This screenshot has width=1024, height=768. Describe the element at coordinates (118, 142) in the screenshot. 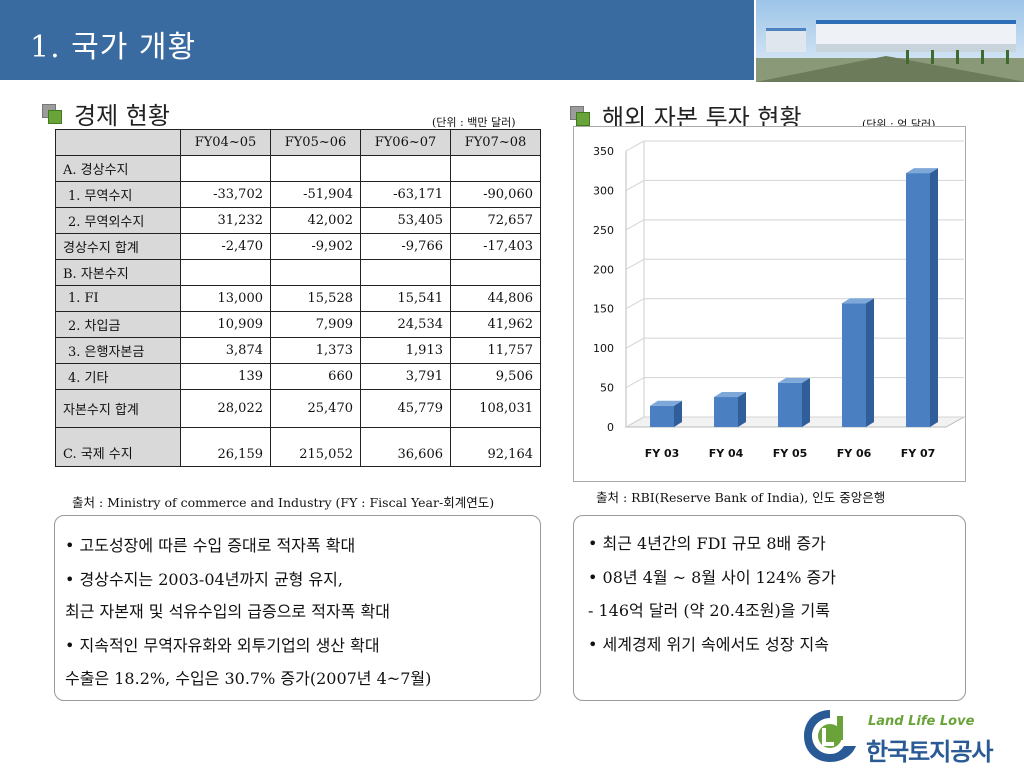

I see `table-corner-cell` at that location.